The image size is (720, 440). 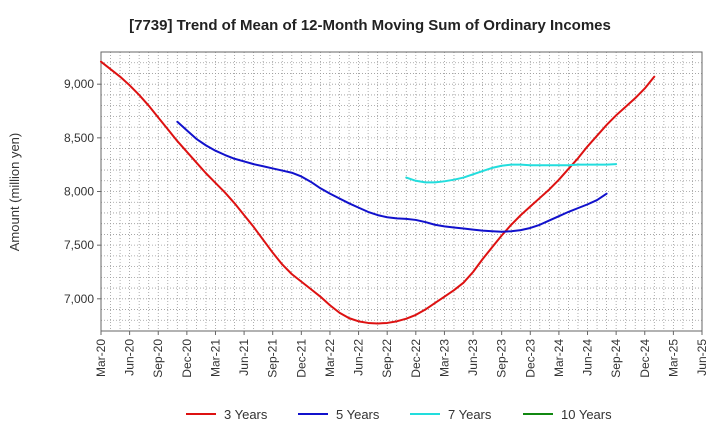 What do you see at coordinates (586, 414) in the screenshot?
I see `legend-label-10-years: 10 Years` at bounding box center [586, 414].